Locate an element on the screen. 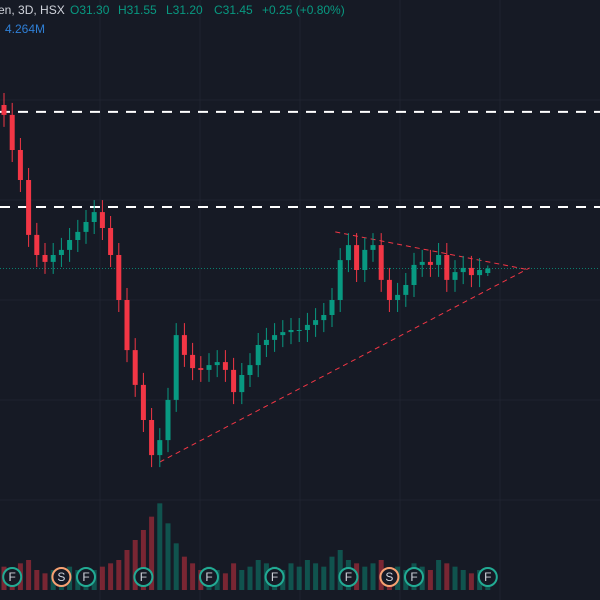  close: C31.45 is located at coordinates (233, 10).